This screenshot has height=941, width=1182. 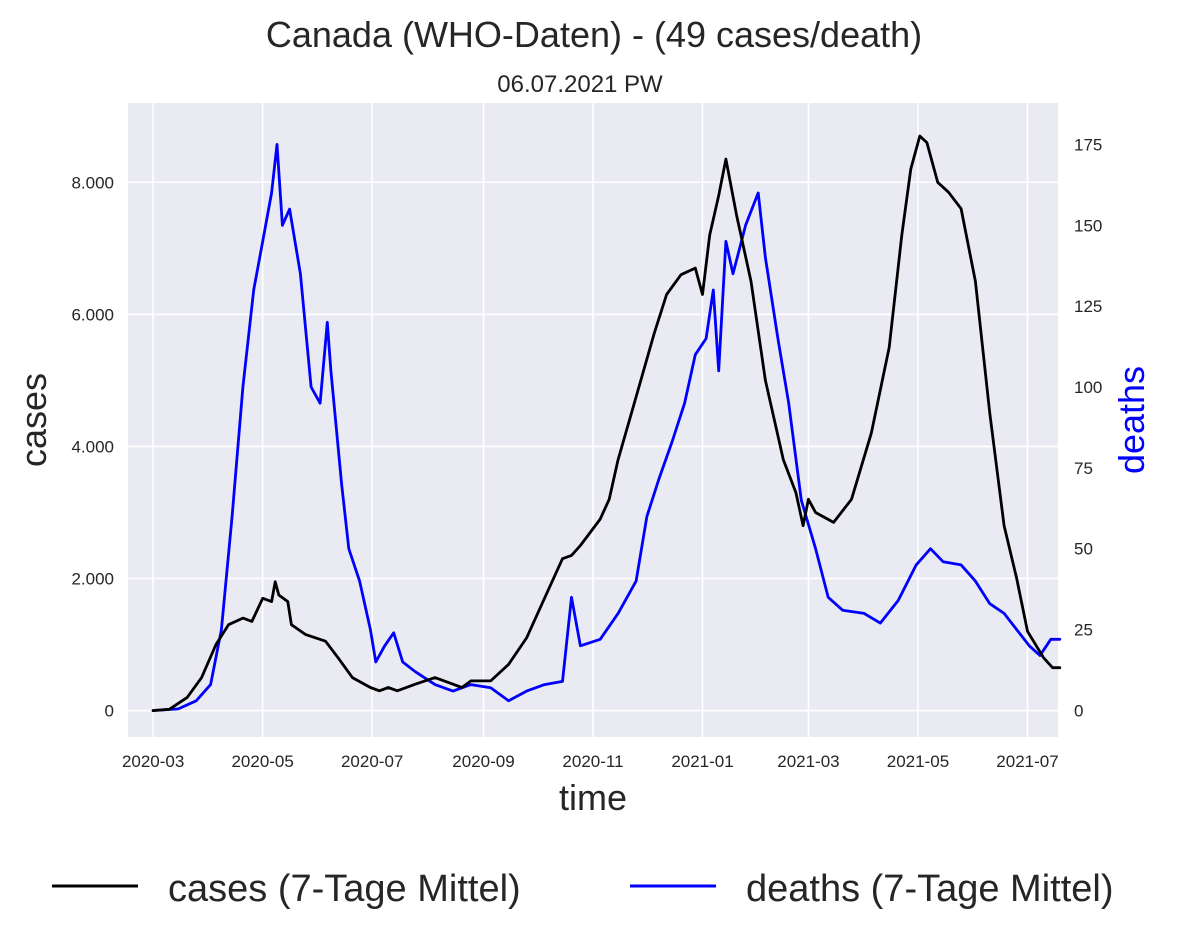 What do you see at coordinates (1088, 427) in the screenshot?
I see `y2-tick-labels: 0 25 50 75 100 125 150 175` at bounding box center [1088, 427].